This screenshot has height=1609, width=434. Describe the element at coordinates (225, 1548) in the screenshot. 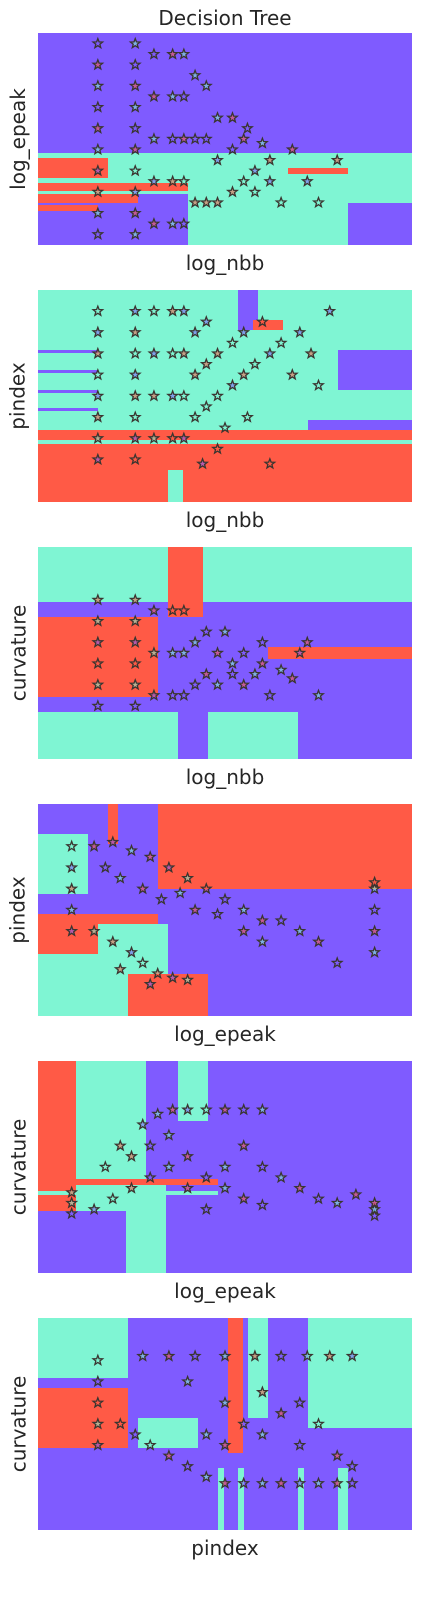

I see `xlabel-panel-6: pindex` at that location.